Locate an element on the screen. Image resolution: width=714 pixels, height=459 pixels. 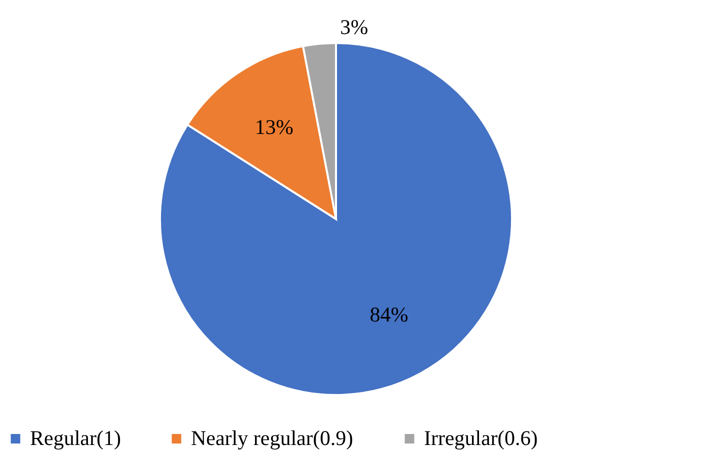
data-label: 13% is located at coordinates (274, 127).